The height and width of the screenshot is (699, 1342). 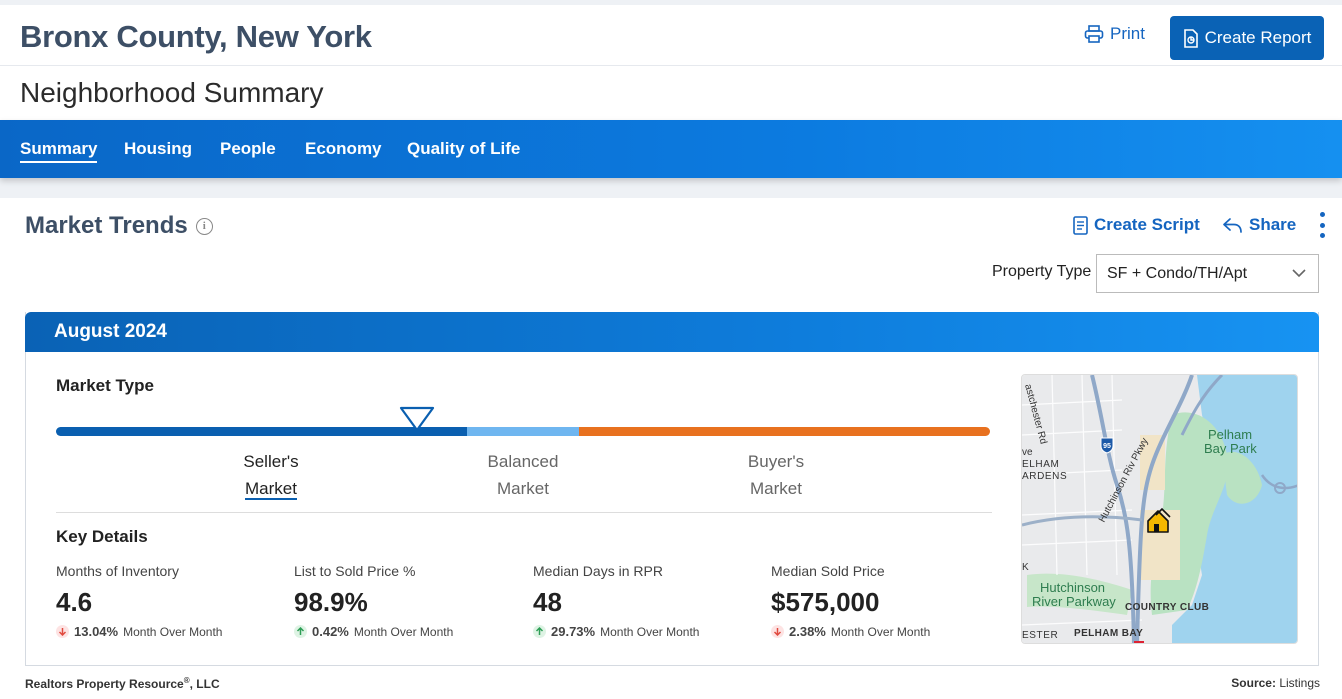 I want to click on create-script-button: Create Script, so click(x=1136, y=225).